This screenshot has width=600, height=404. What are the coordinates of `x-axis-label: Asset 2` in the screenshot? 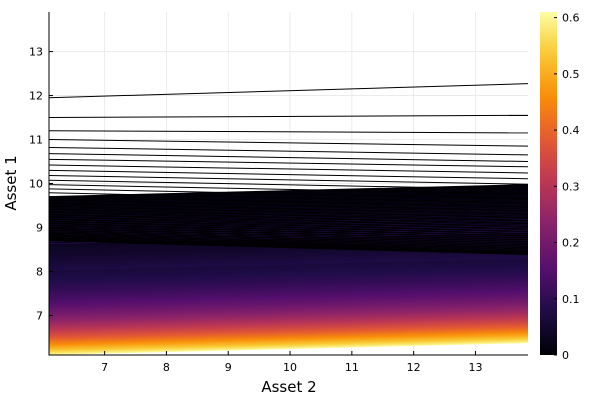 It's located at (288, 387).